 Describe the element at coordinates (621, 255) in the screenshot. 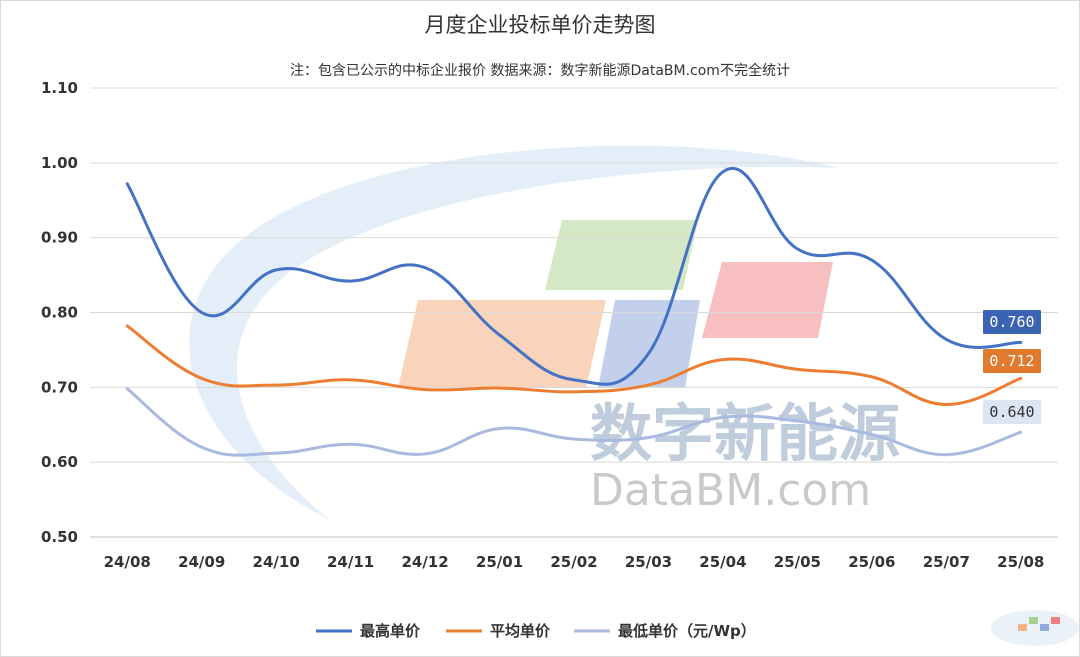

I see `watermark-tile-green` at that location.